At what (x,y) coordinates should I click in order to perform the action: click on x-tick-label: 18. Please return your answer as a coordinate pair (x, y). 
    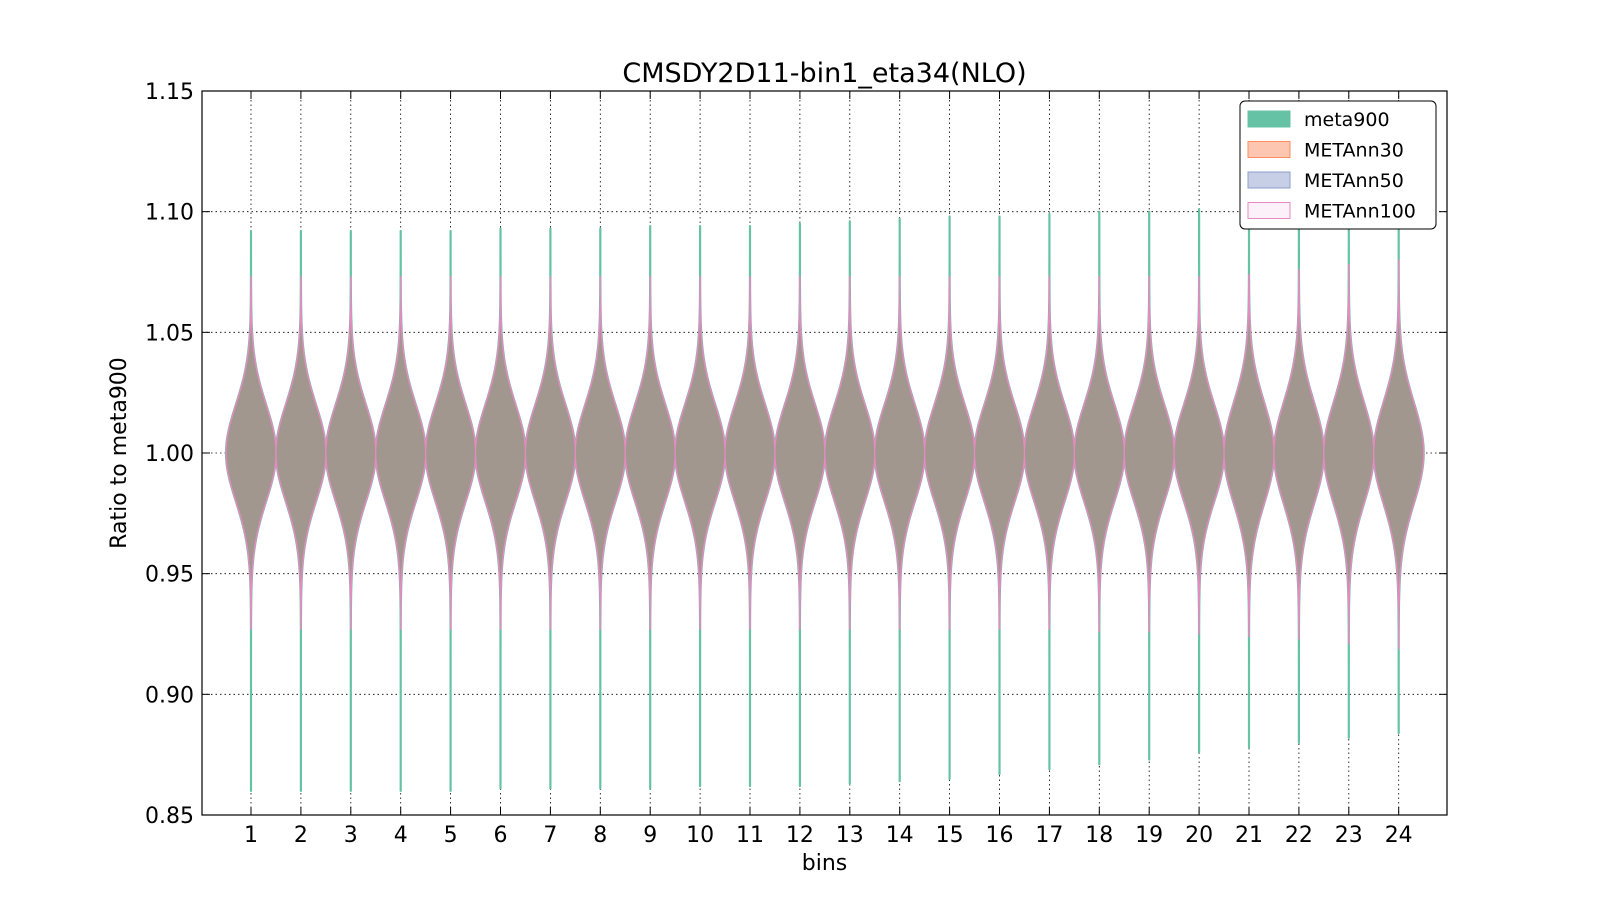
    Looking at the image, I should click on (1099, 835).